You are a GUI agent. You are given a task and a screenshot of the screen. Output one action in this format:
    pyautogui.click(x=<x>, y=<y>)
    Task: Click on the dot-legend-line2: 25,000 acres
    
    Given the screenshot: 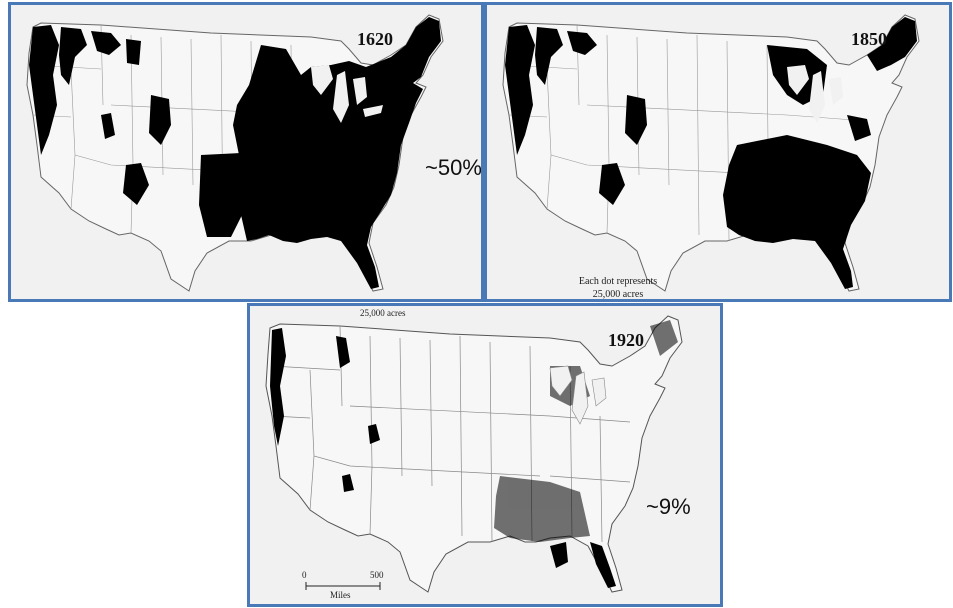 What is the action you would take?
    pyautogui.click(x=618, y=294)
    